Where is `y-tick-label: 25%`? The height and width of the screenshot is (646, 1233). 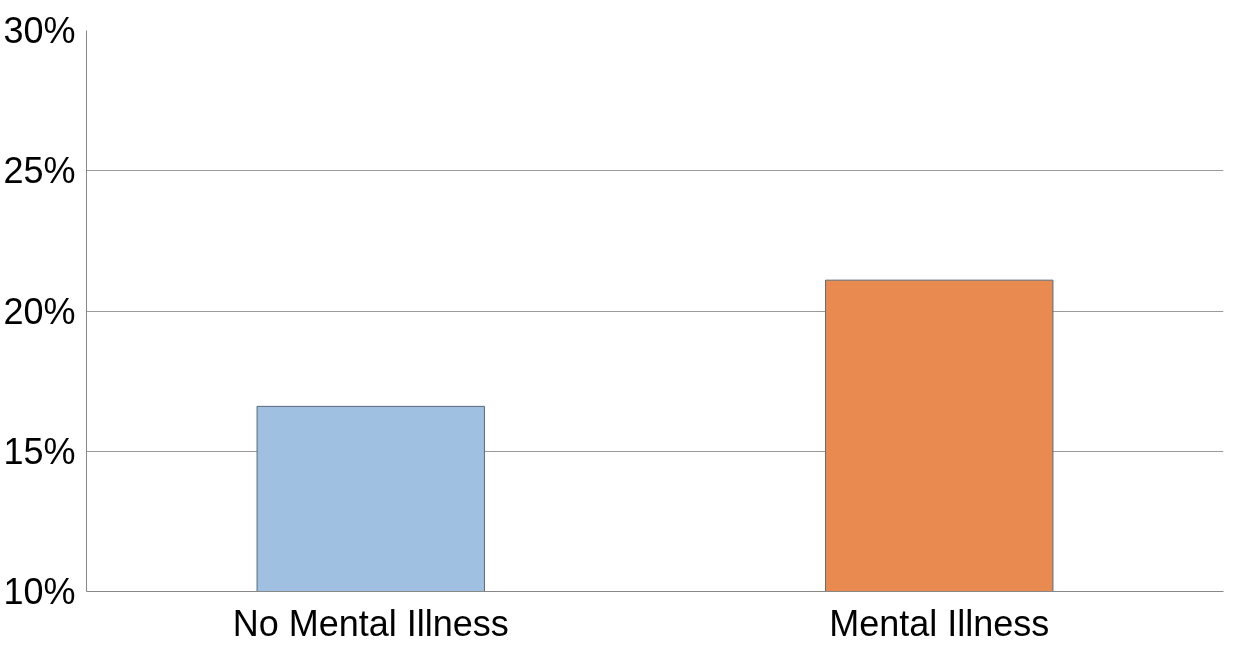
y-tick-label: 25% is located at coordinates (39, 171).